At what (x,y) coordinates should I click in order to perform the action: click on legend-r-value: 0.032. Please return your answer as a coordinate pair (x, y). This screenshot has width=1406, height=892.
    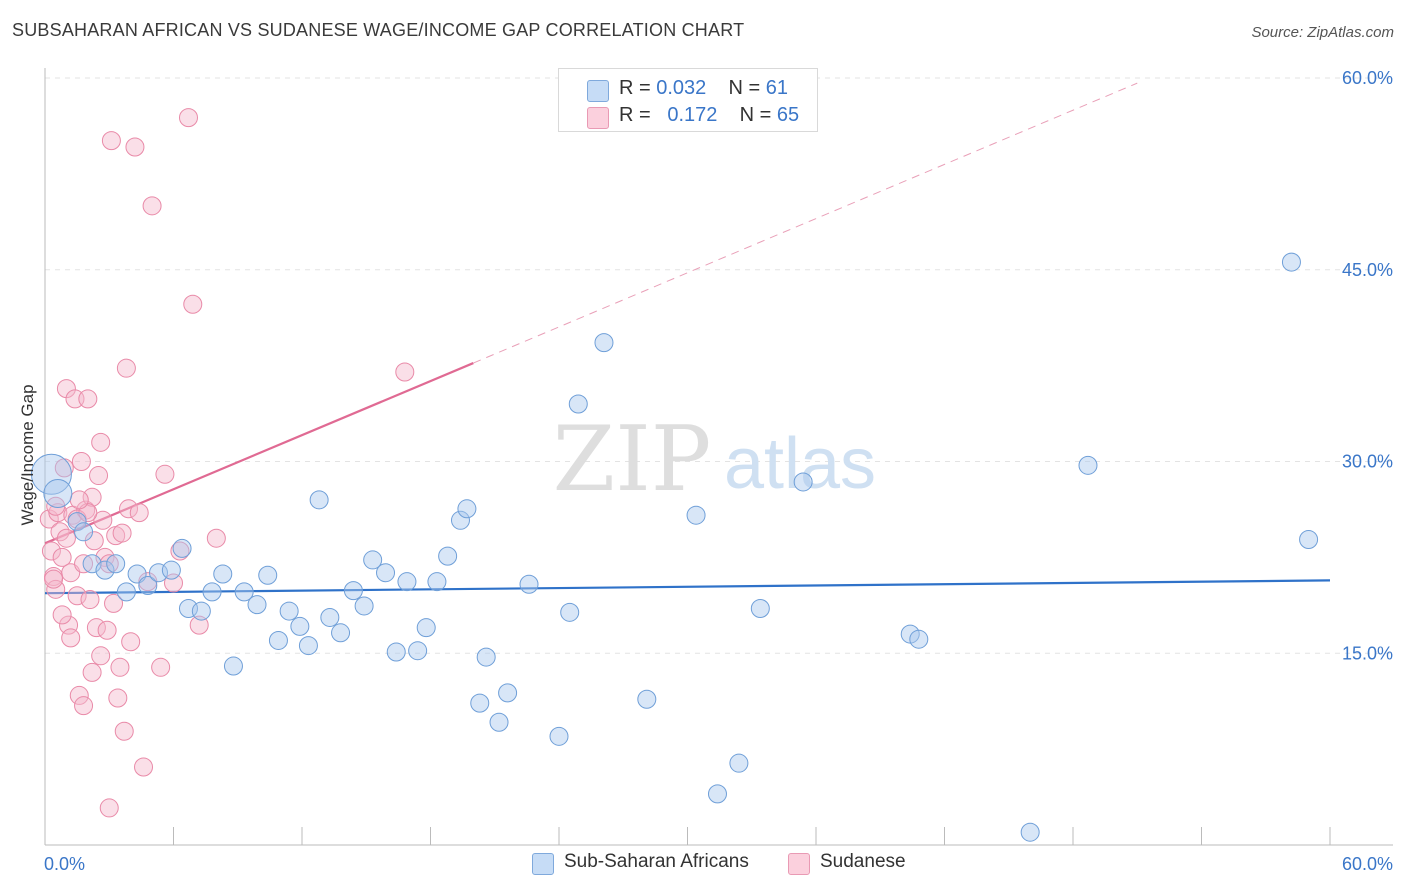
    Looking at the image, I should click on (681, 88).